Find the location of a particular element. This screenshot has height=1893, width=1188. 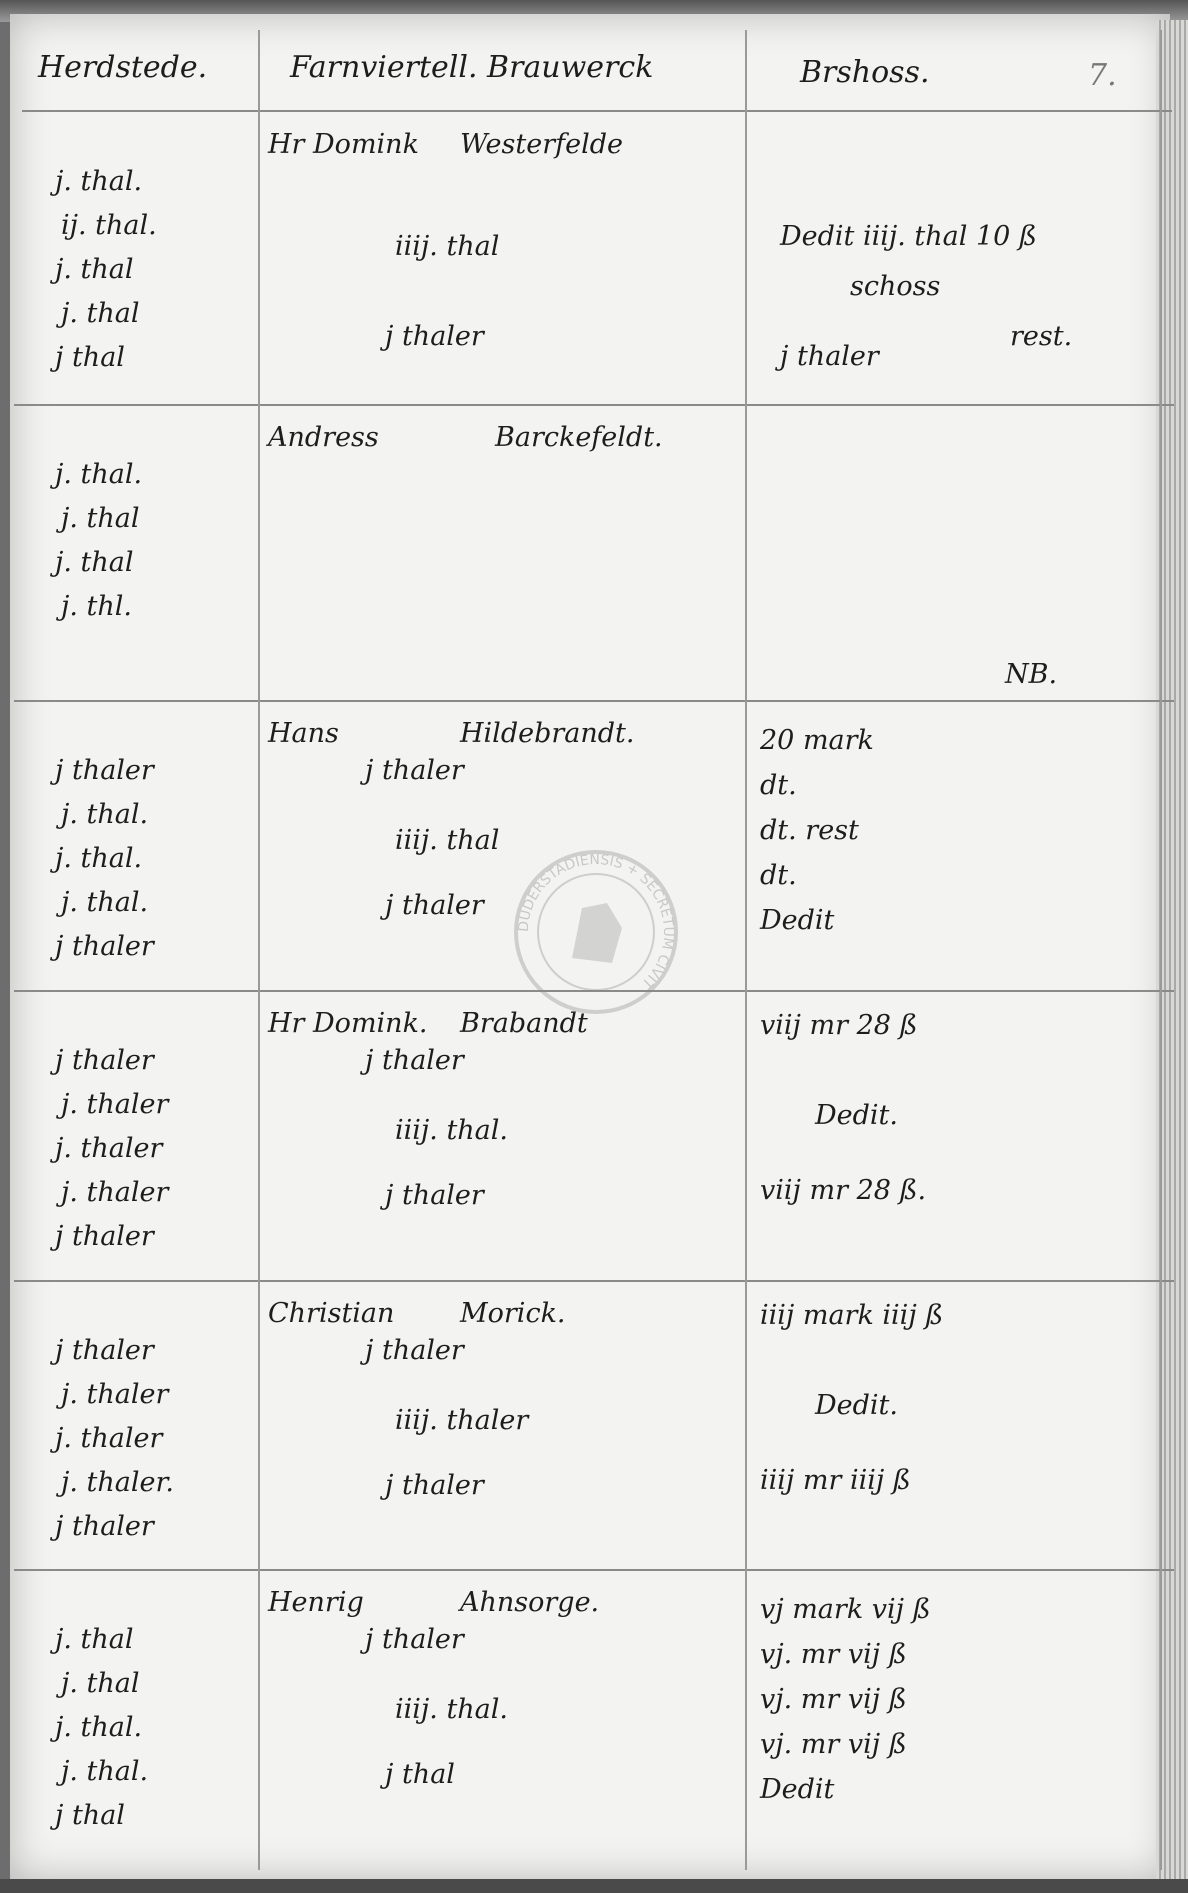

owner-first-name: Hr Domink is located at coordinates (343, 144).